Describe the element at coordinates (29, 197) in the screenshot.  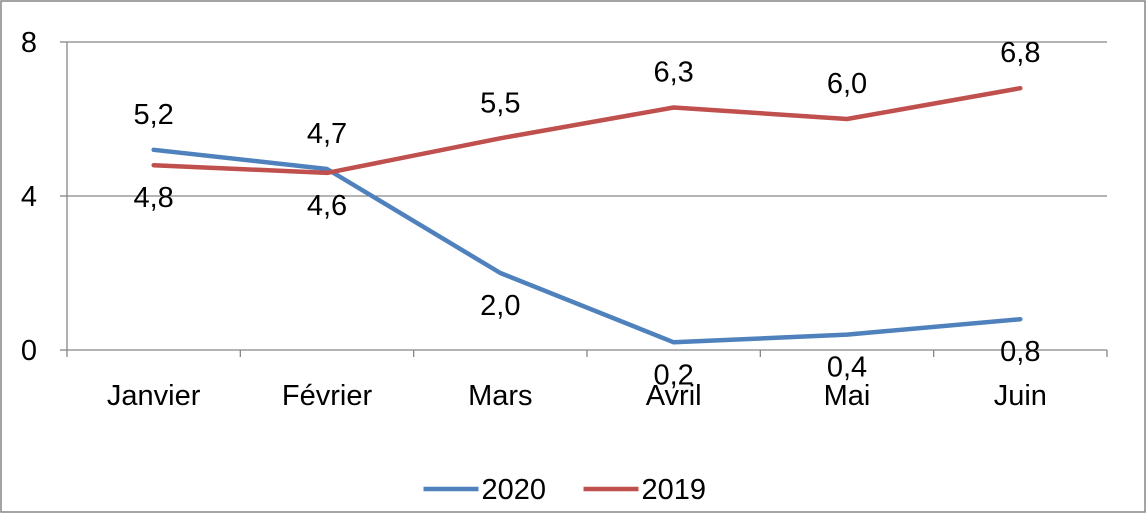
I see `y-tick-label: 4` at that location.